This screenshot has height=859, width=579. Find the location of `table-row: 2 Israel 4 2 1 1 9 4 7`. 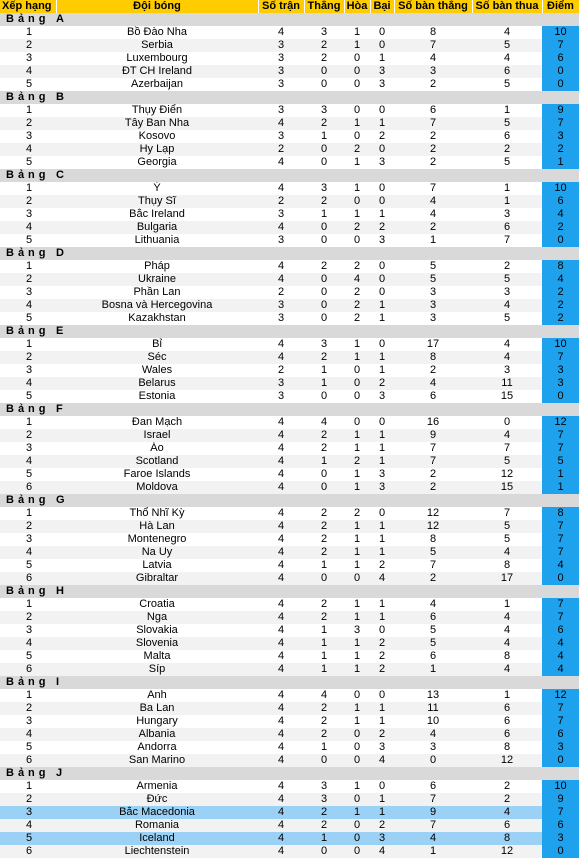

table-row: 2 Israel 4 2 1 1 9 4 7 is located at coordinates (289, 435).